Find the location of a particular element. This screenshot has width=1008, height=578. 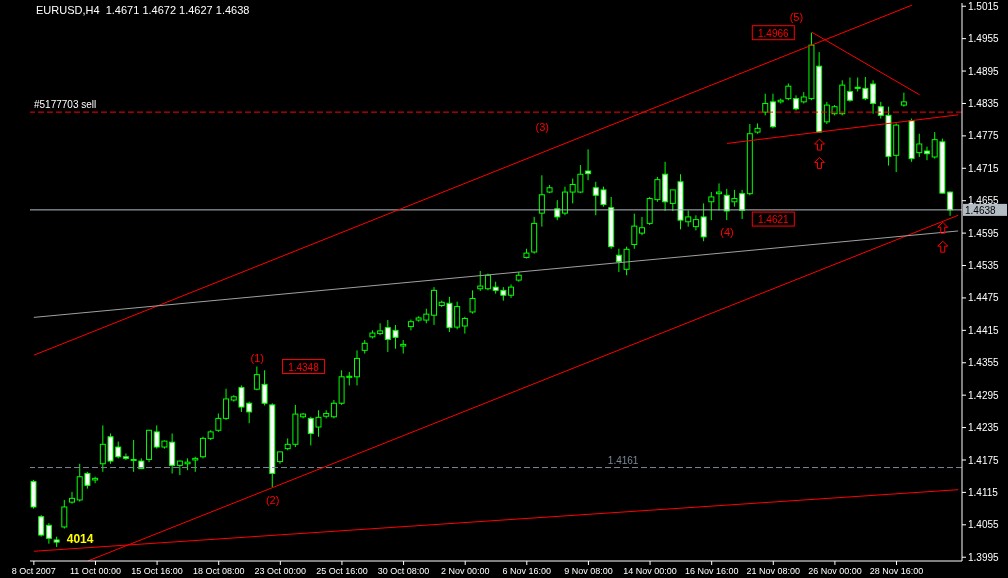

x-tick-label: 26 Nov 00:00 is located at coordinates (835, 571).